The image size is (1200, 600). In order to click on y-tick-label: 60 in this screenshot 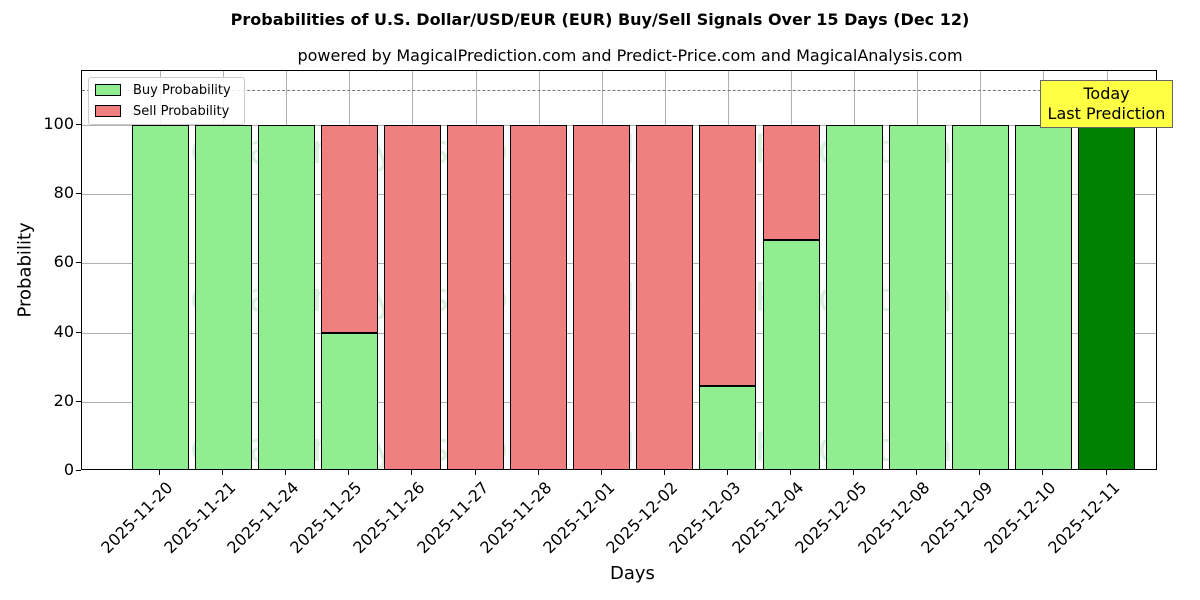, I will do `click(63, 262)`.